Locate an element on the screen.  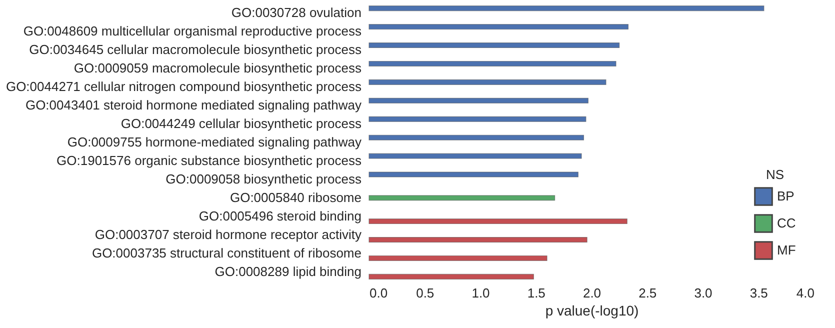
legend-label: MF is located at coordinates (786, 250).